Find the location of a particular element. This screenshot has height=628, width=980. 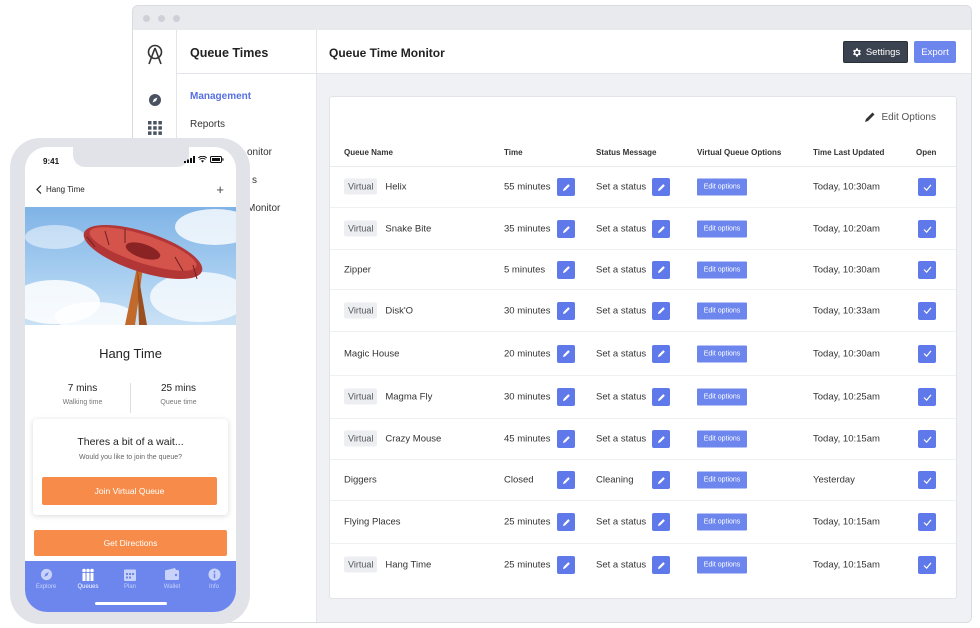

back-button: Hang Time is located at coordinates (60, 189).